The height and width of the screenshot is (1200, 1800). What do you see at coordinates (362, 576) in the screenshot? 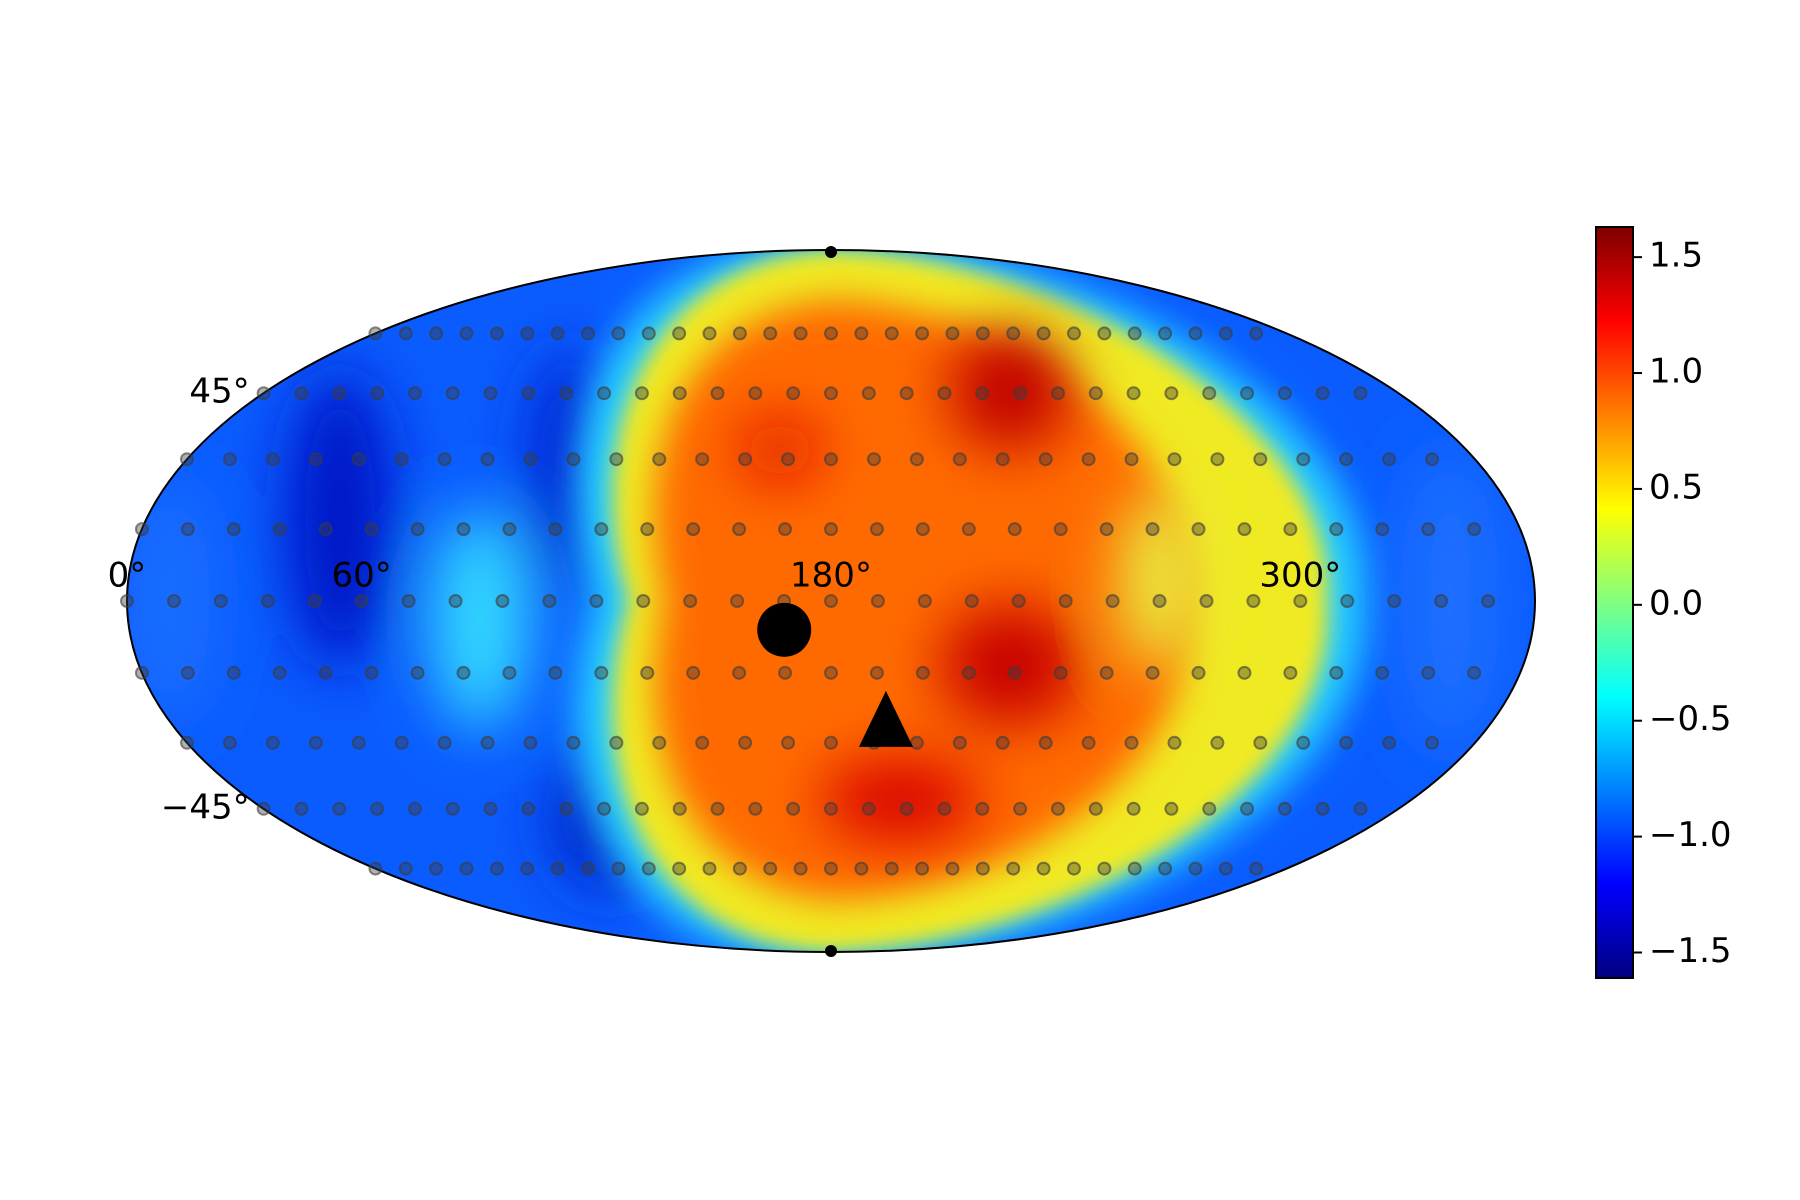
I see `lon-label: 60°` at bounding box center [362, 576].